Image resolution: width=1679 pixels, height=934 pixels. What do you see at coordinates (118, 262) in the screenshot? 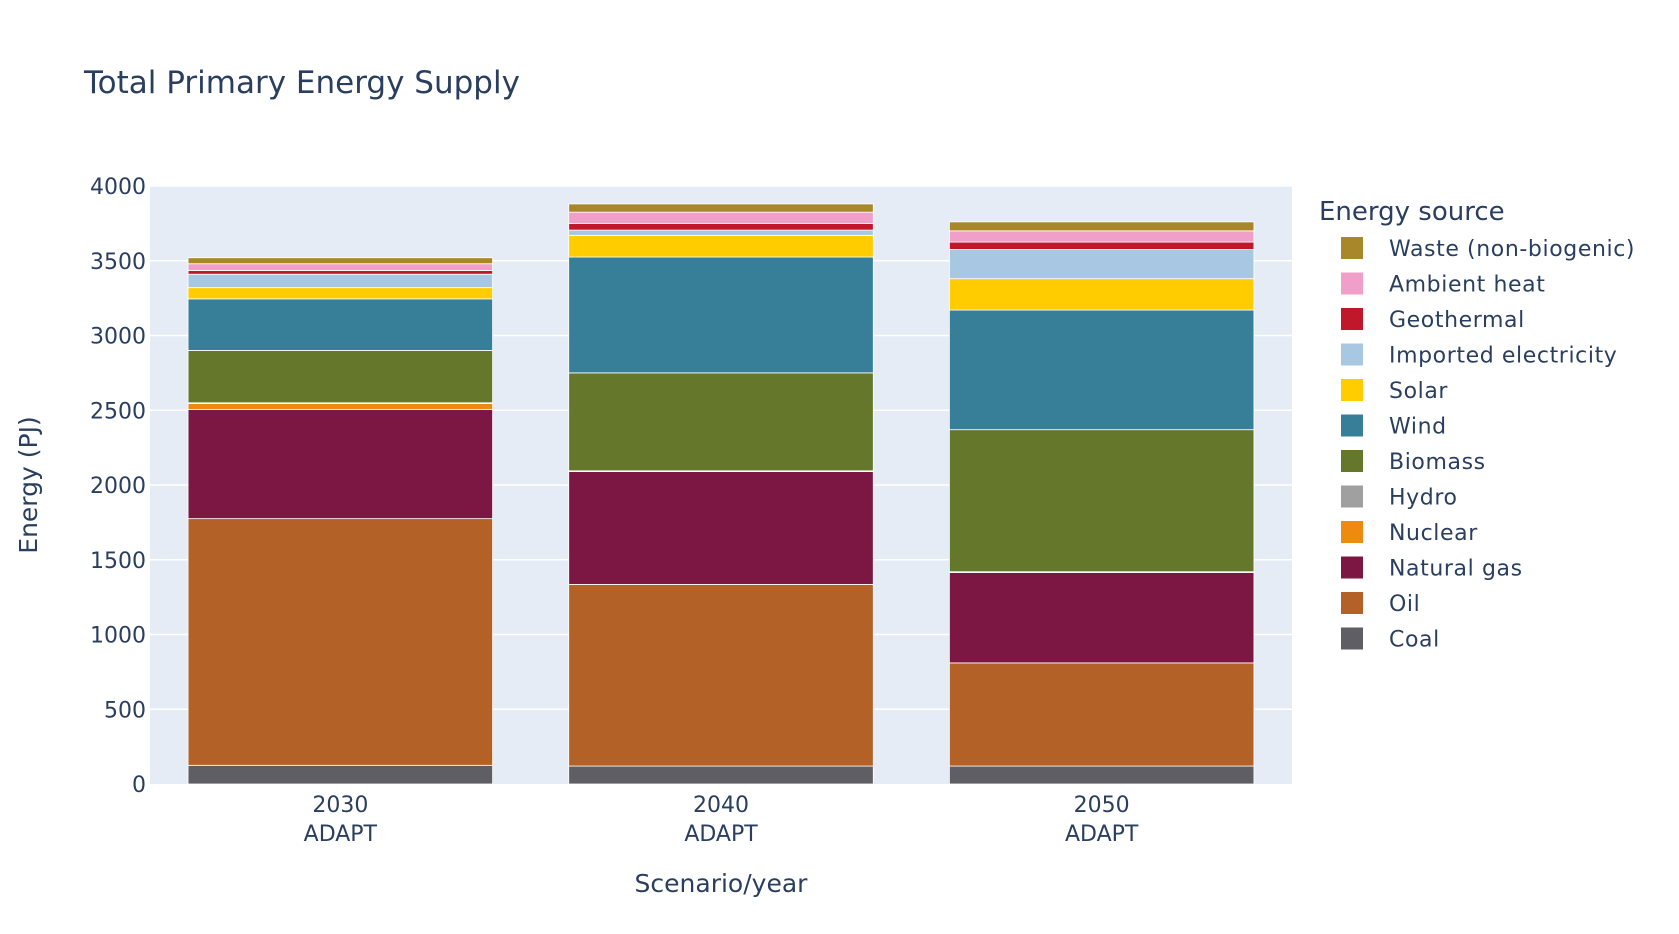
I see `y-tick-label: 3500` at bounding box center [118, 262].